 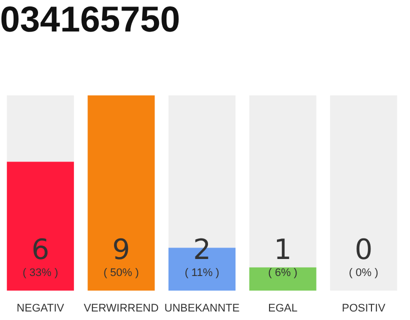 What do you see at coordinates (121, 249) in the screenshot?
I see `annotation: 9` at bounding box center [121, 249].